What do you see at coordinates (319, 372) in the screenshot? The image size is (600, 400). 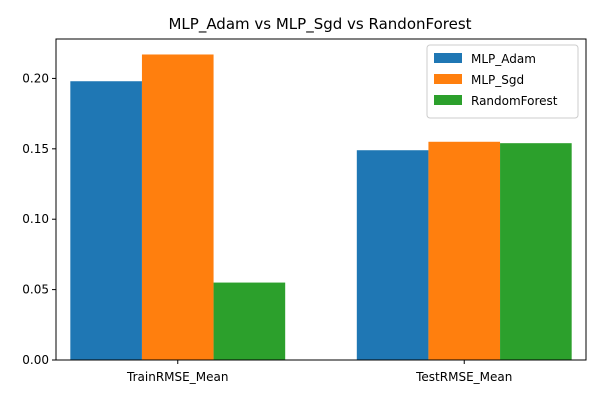 I see `x-axis: TrainRMSE_Mean TestRMSE_Mean` at bounding box center [319, 372].